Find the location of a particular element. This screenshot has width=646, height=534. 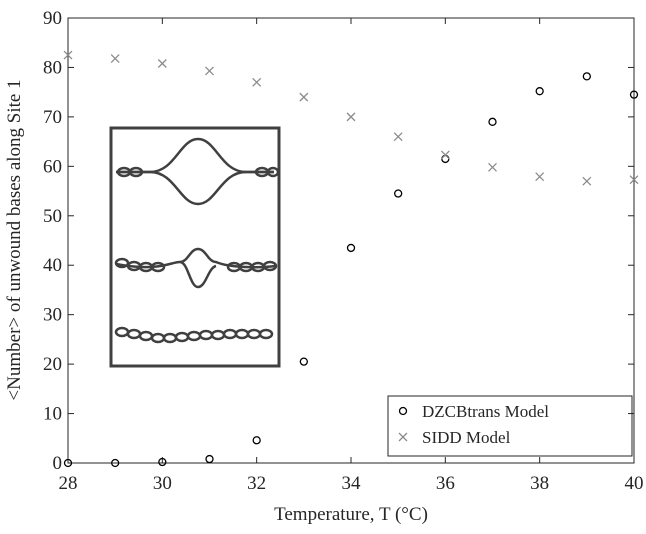

y-tick-label: 20 is located at coordinates (52, 364).